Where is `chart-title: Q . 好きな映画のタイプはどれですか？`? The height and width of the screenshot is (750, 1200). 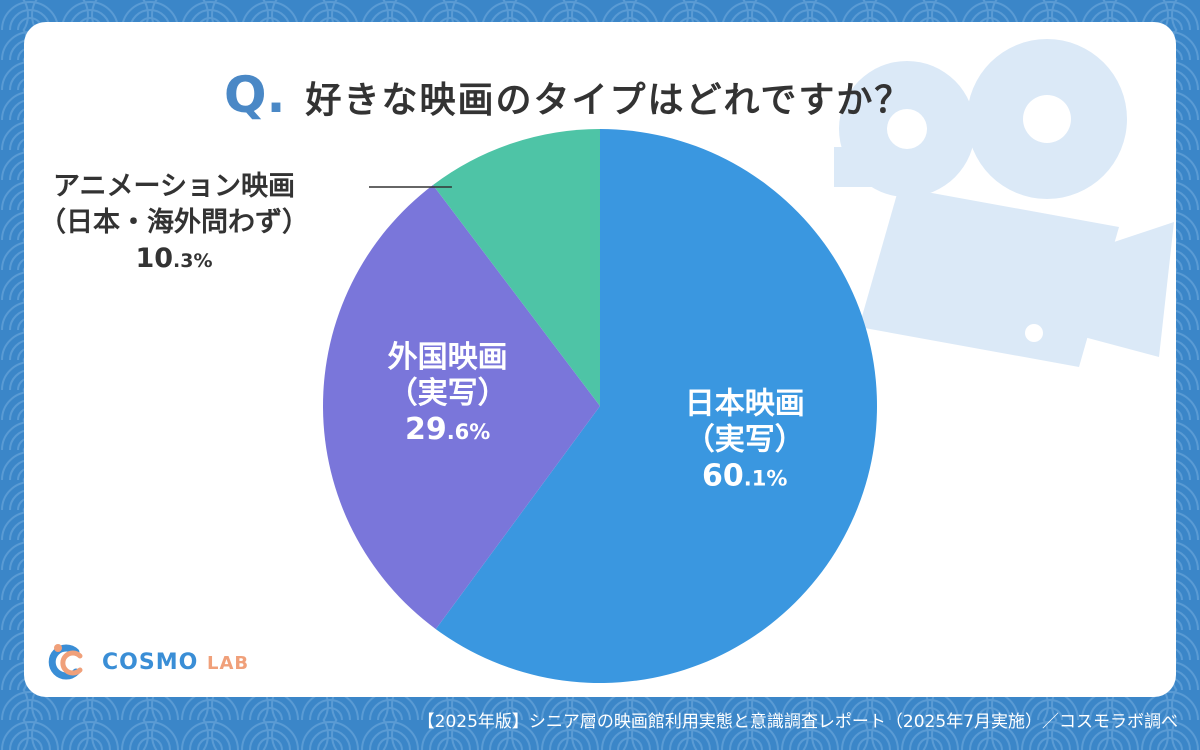
chart-title: Q . 好きな映画のタイプはどれですか？ is located at coordinates (568, 101).